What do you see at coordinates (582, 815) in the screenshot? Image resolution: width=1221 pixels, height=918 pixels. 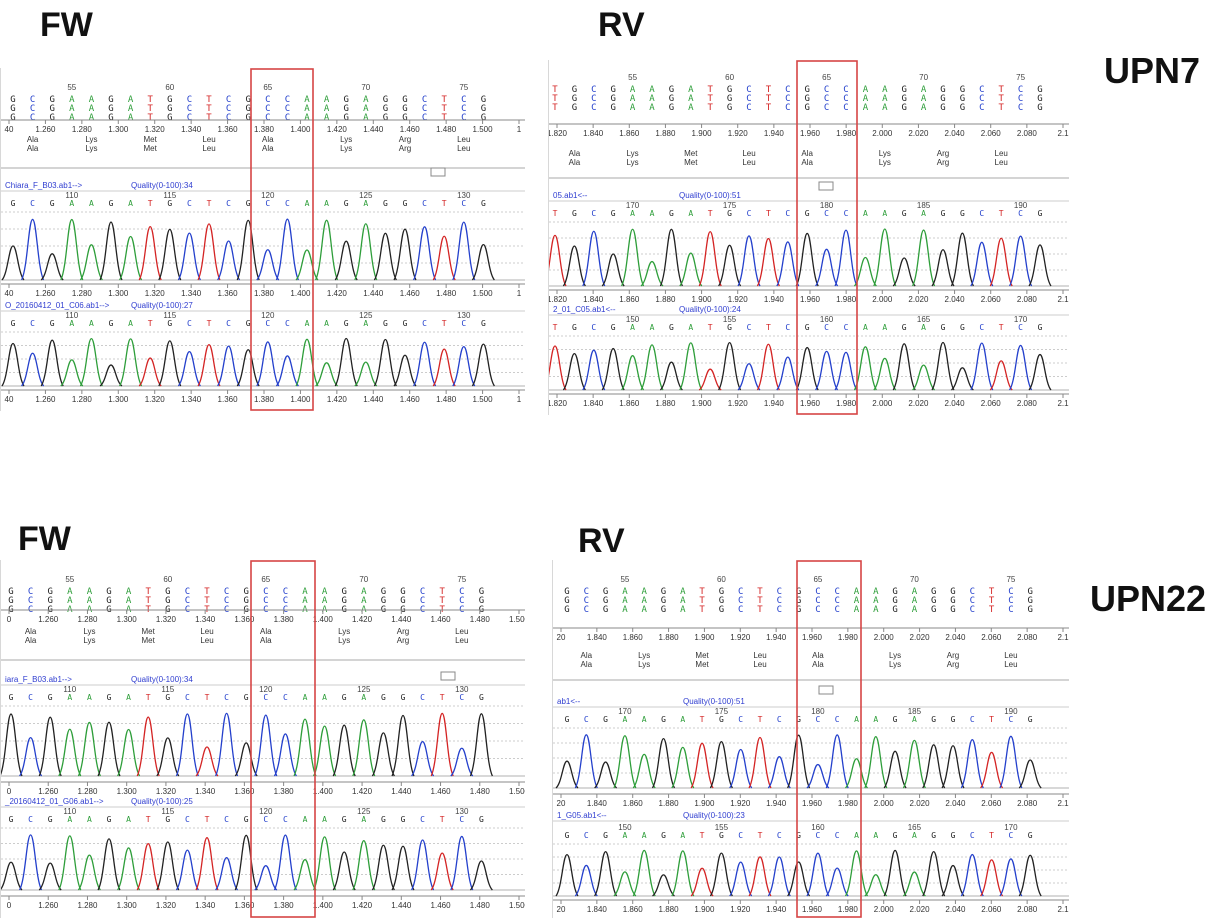 I see `trace-2-file-name: 1_G05.ab1<--` at bounding box center [582, 815].